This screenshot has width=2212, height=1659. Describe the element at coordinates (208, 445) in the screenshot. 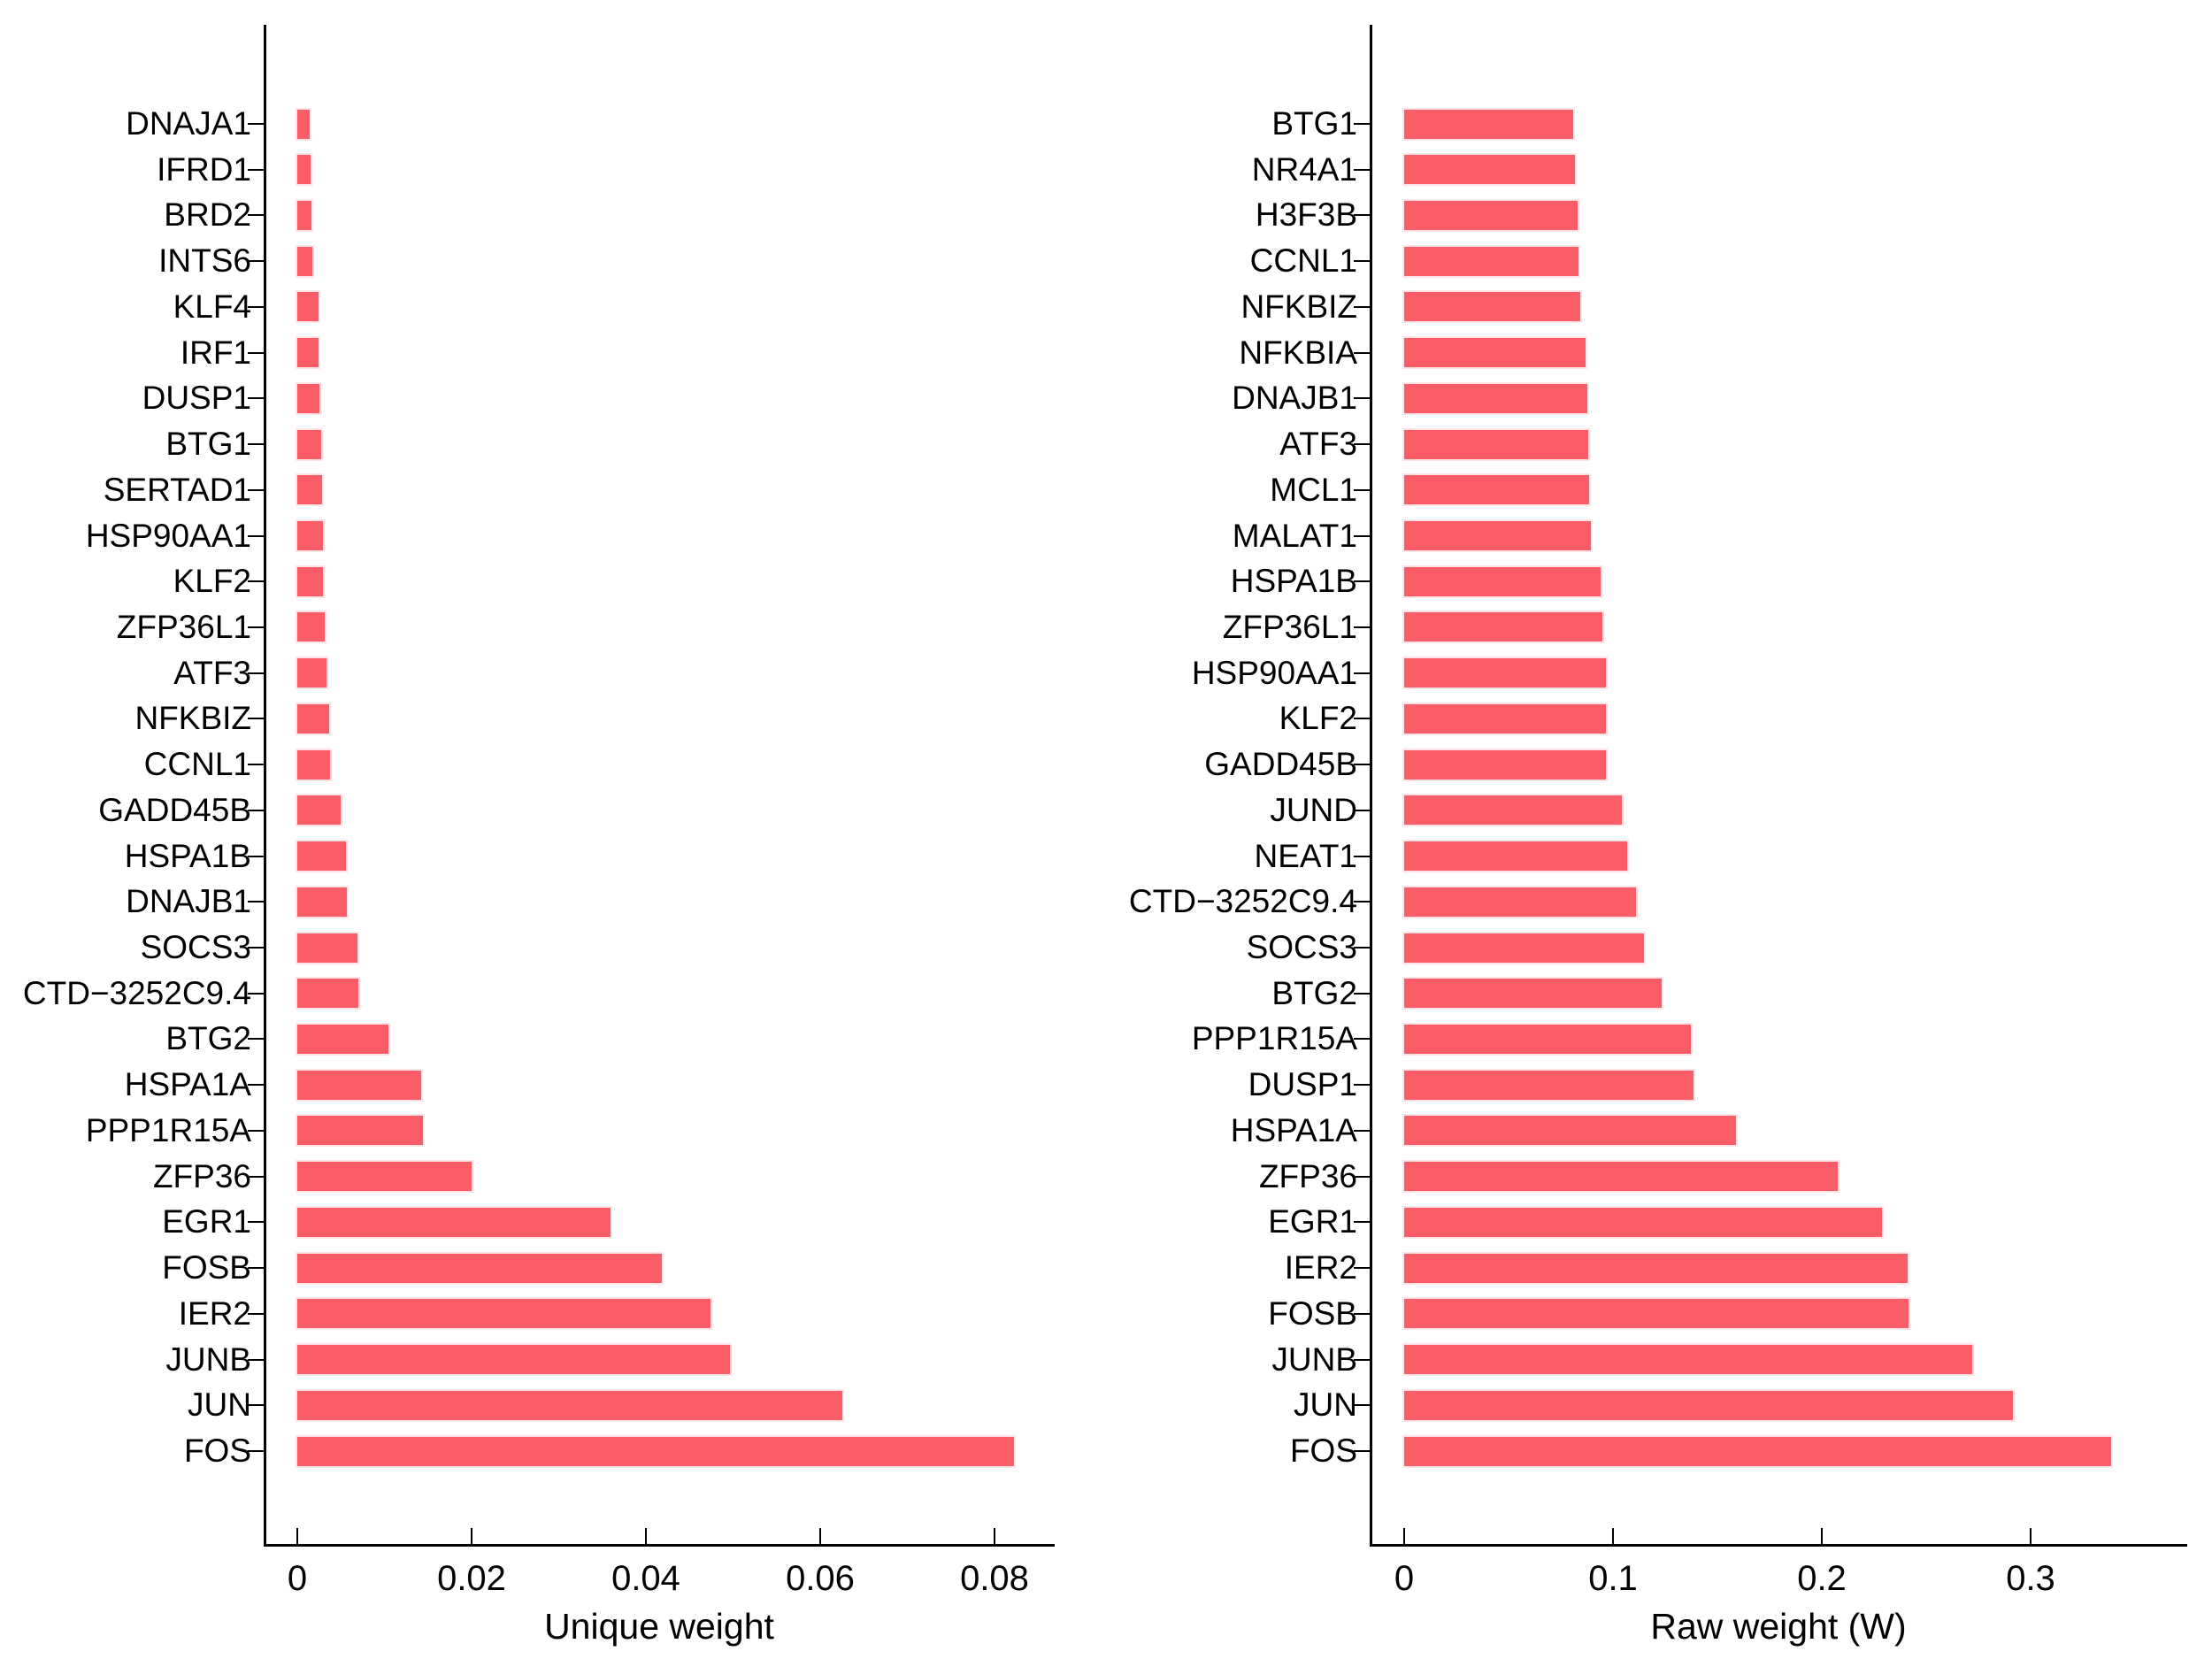

I see `gene-label: BTG1` at that location.